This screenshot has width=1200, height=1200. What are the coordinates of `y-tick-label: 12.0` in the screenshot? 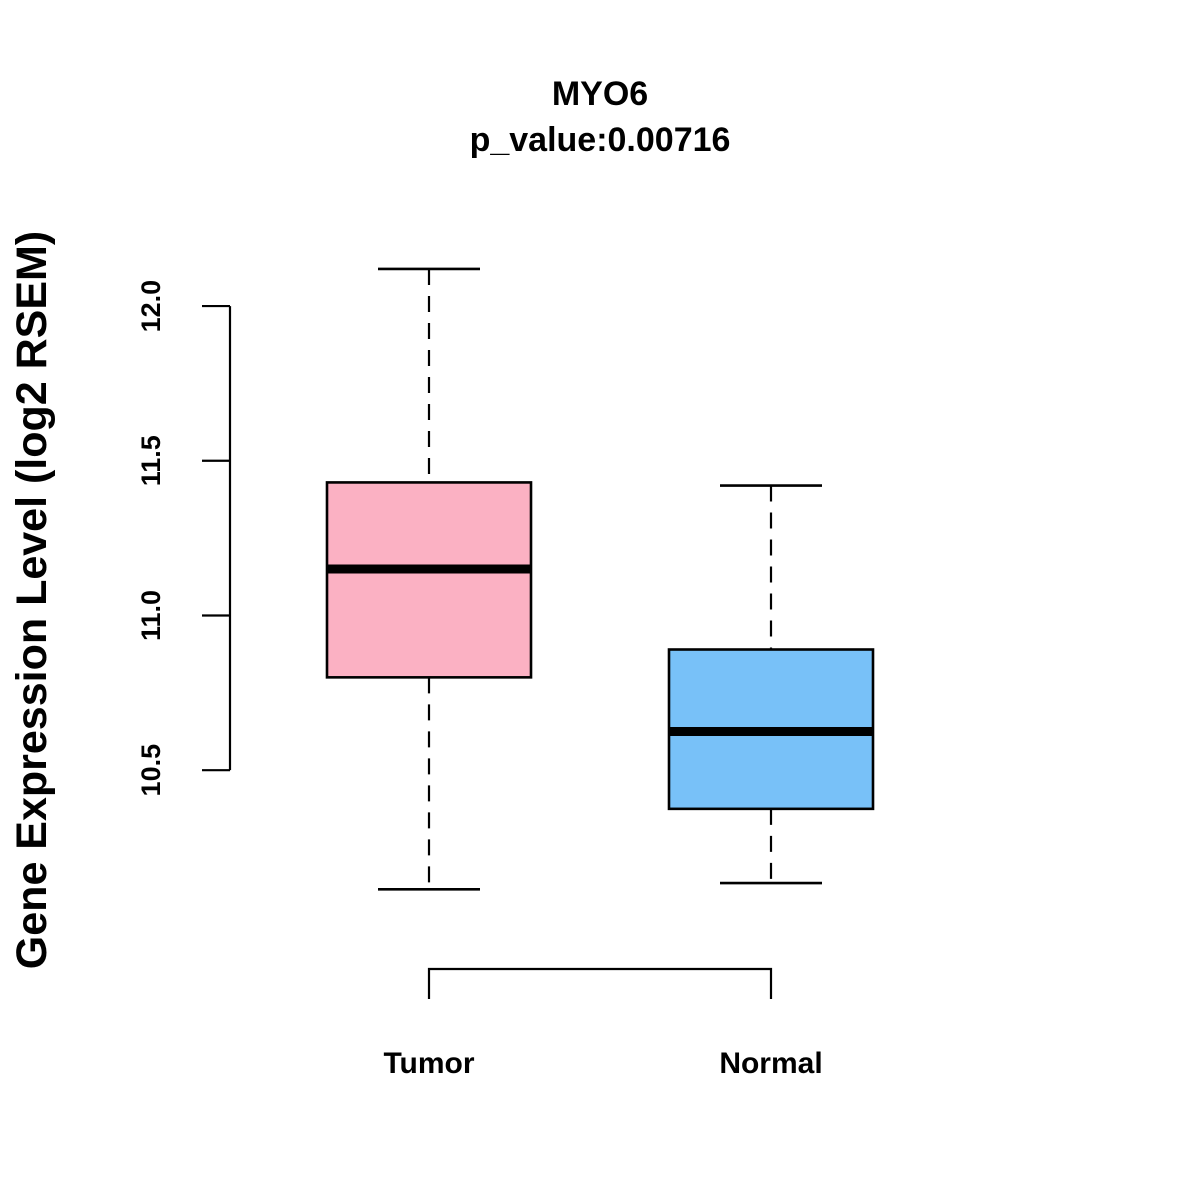 It's located at (151, 306).